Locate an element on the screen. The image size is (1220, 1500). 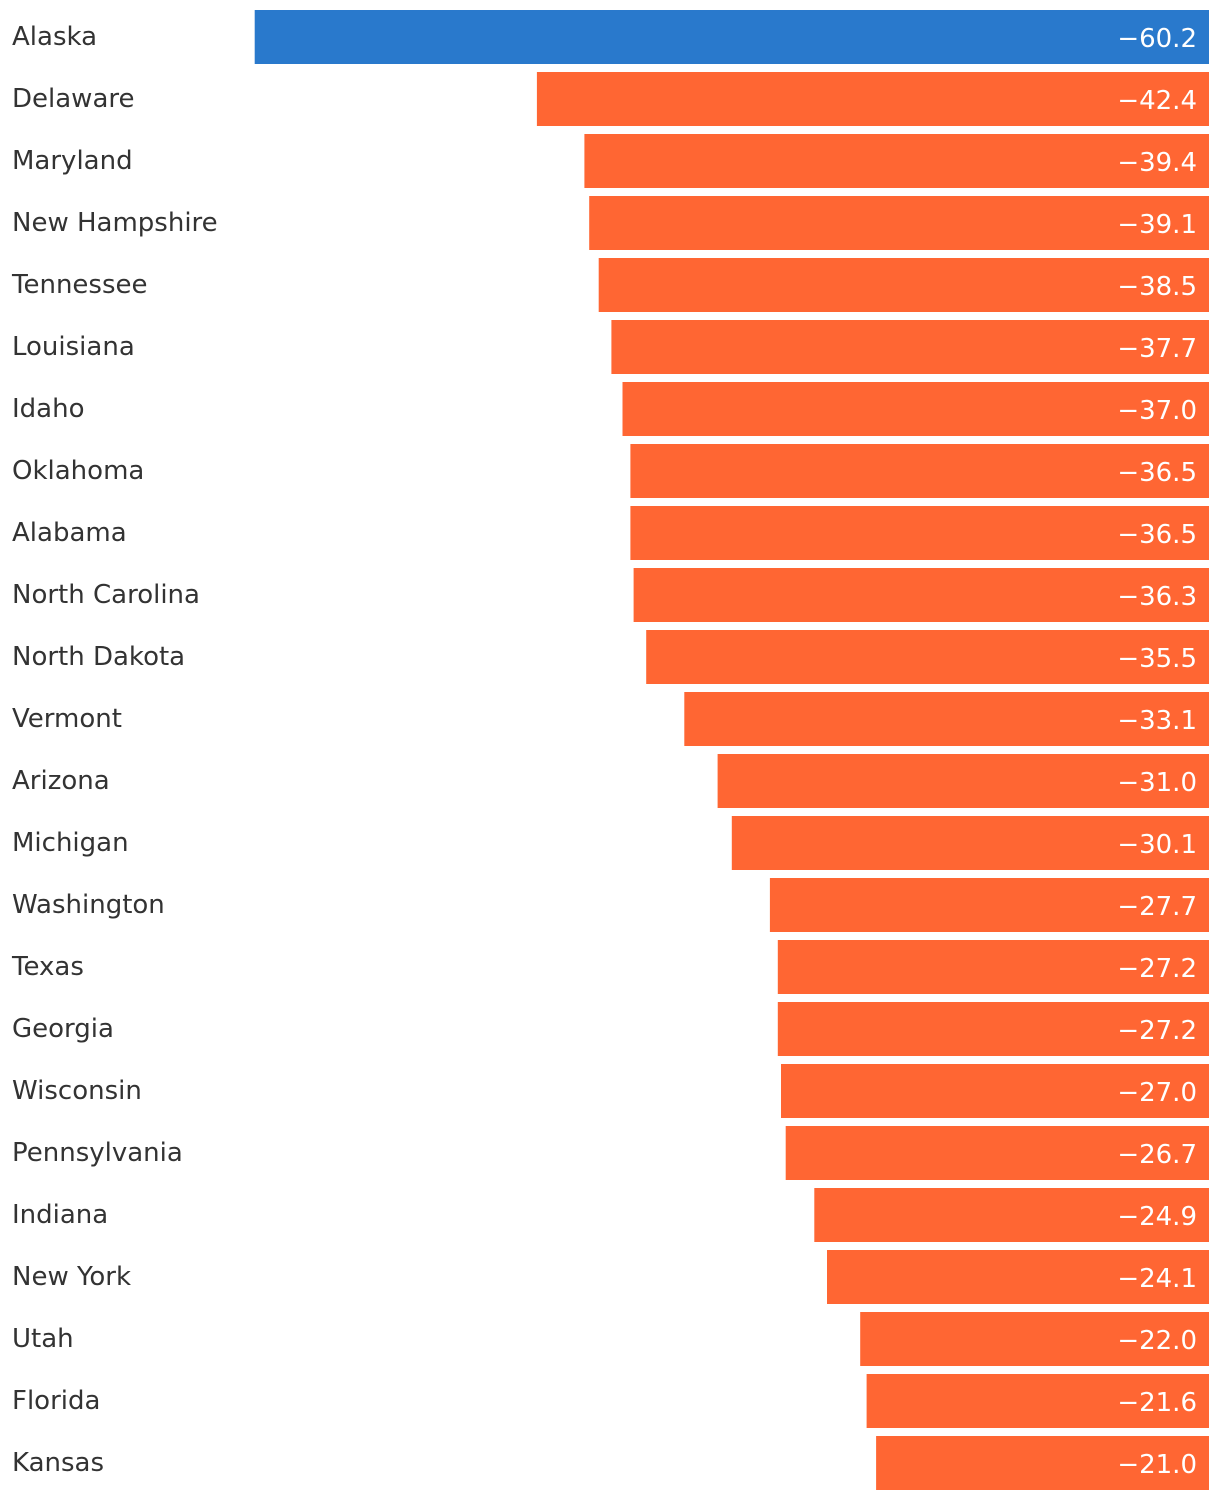
value-label-florida: −21.6 is located at coordinates (1157, 1403).